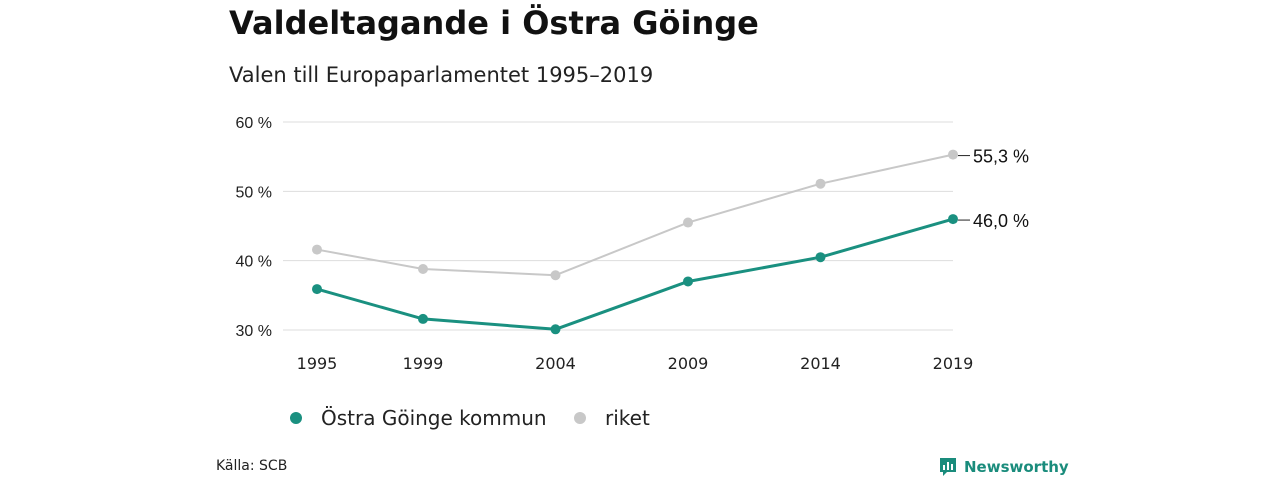  Describe the element at coordinates (627, 418) in the screenshot. I see `legend-label: riket` at that location.